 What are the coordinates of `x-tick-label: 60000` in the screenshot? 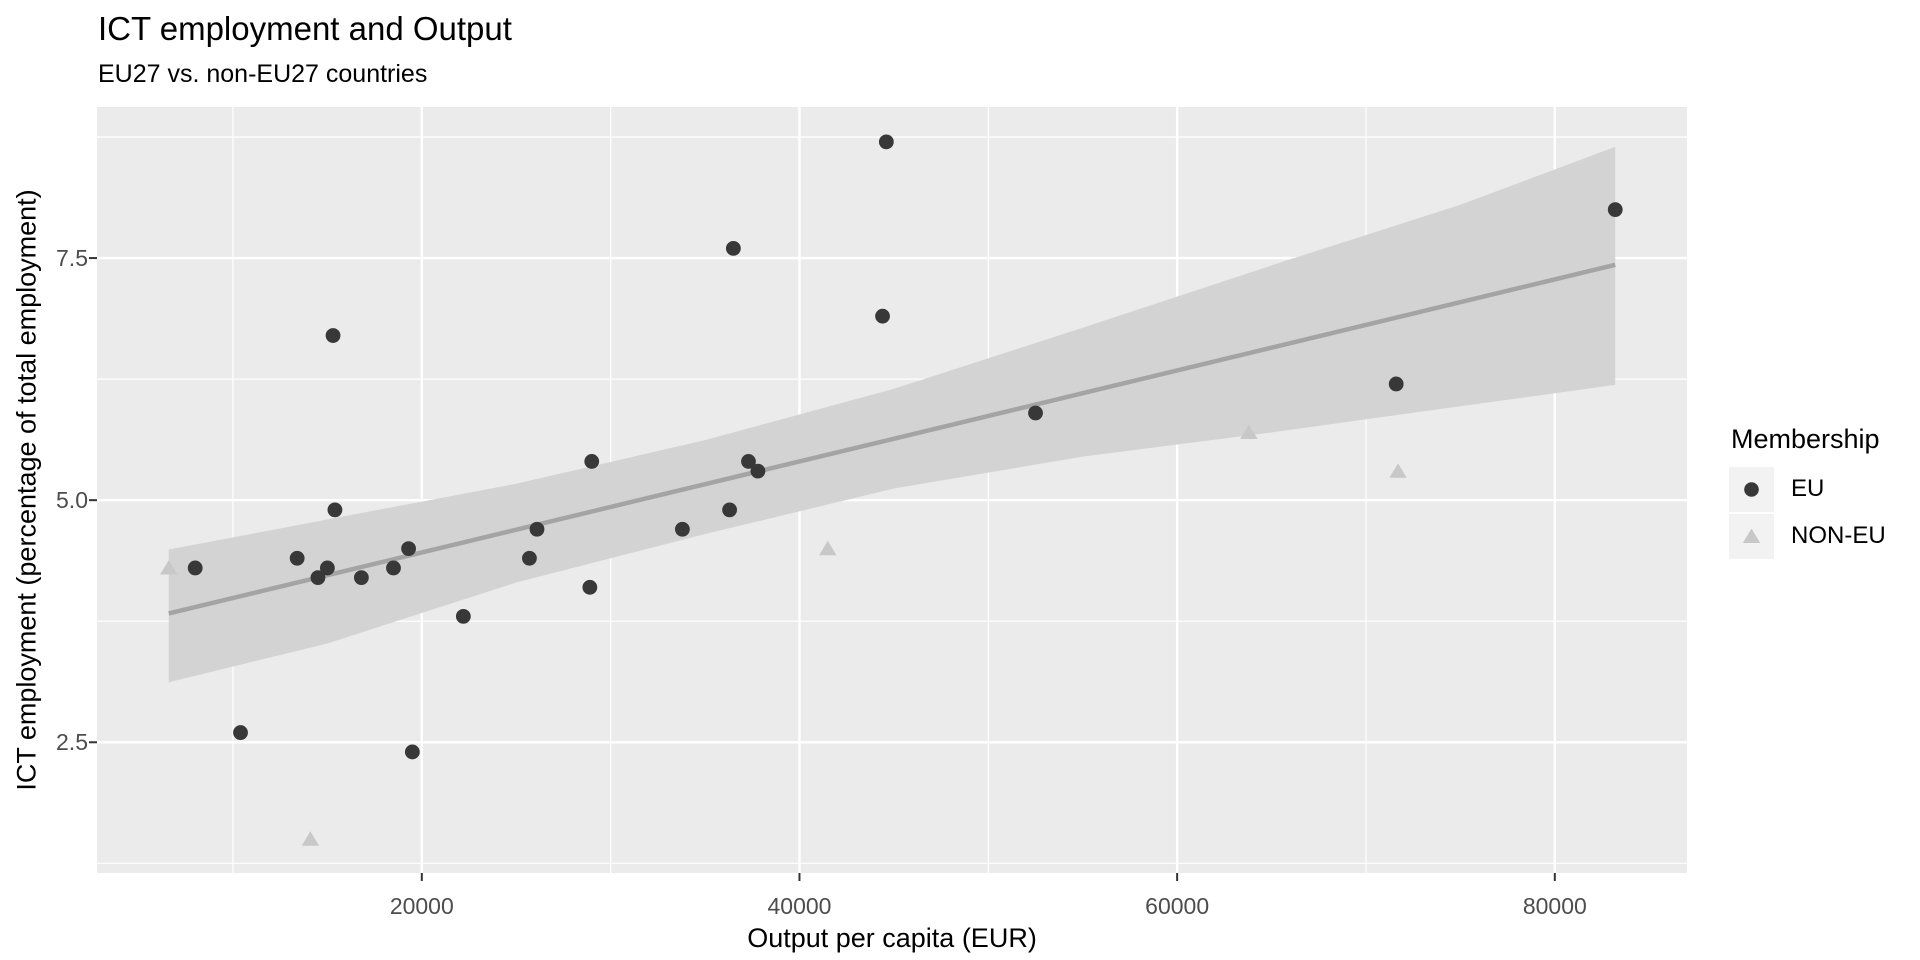 It's located at (1177, 906).